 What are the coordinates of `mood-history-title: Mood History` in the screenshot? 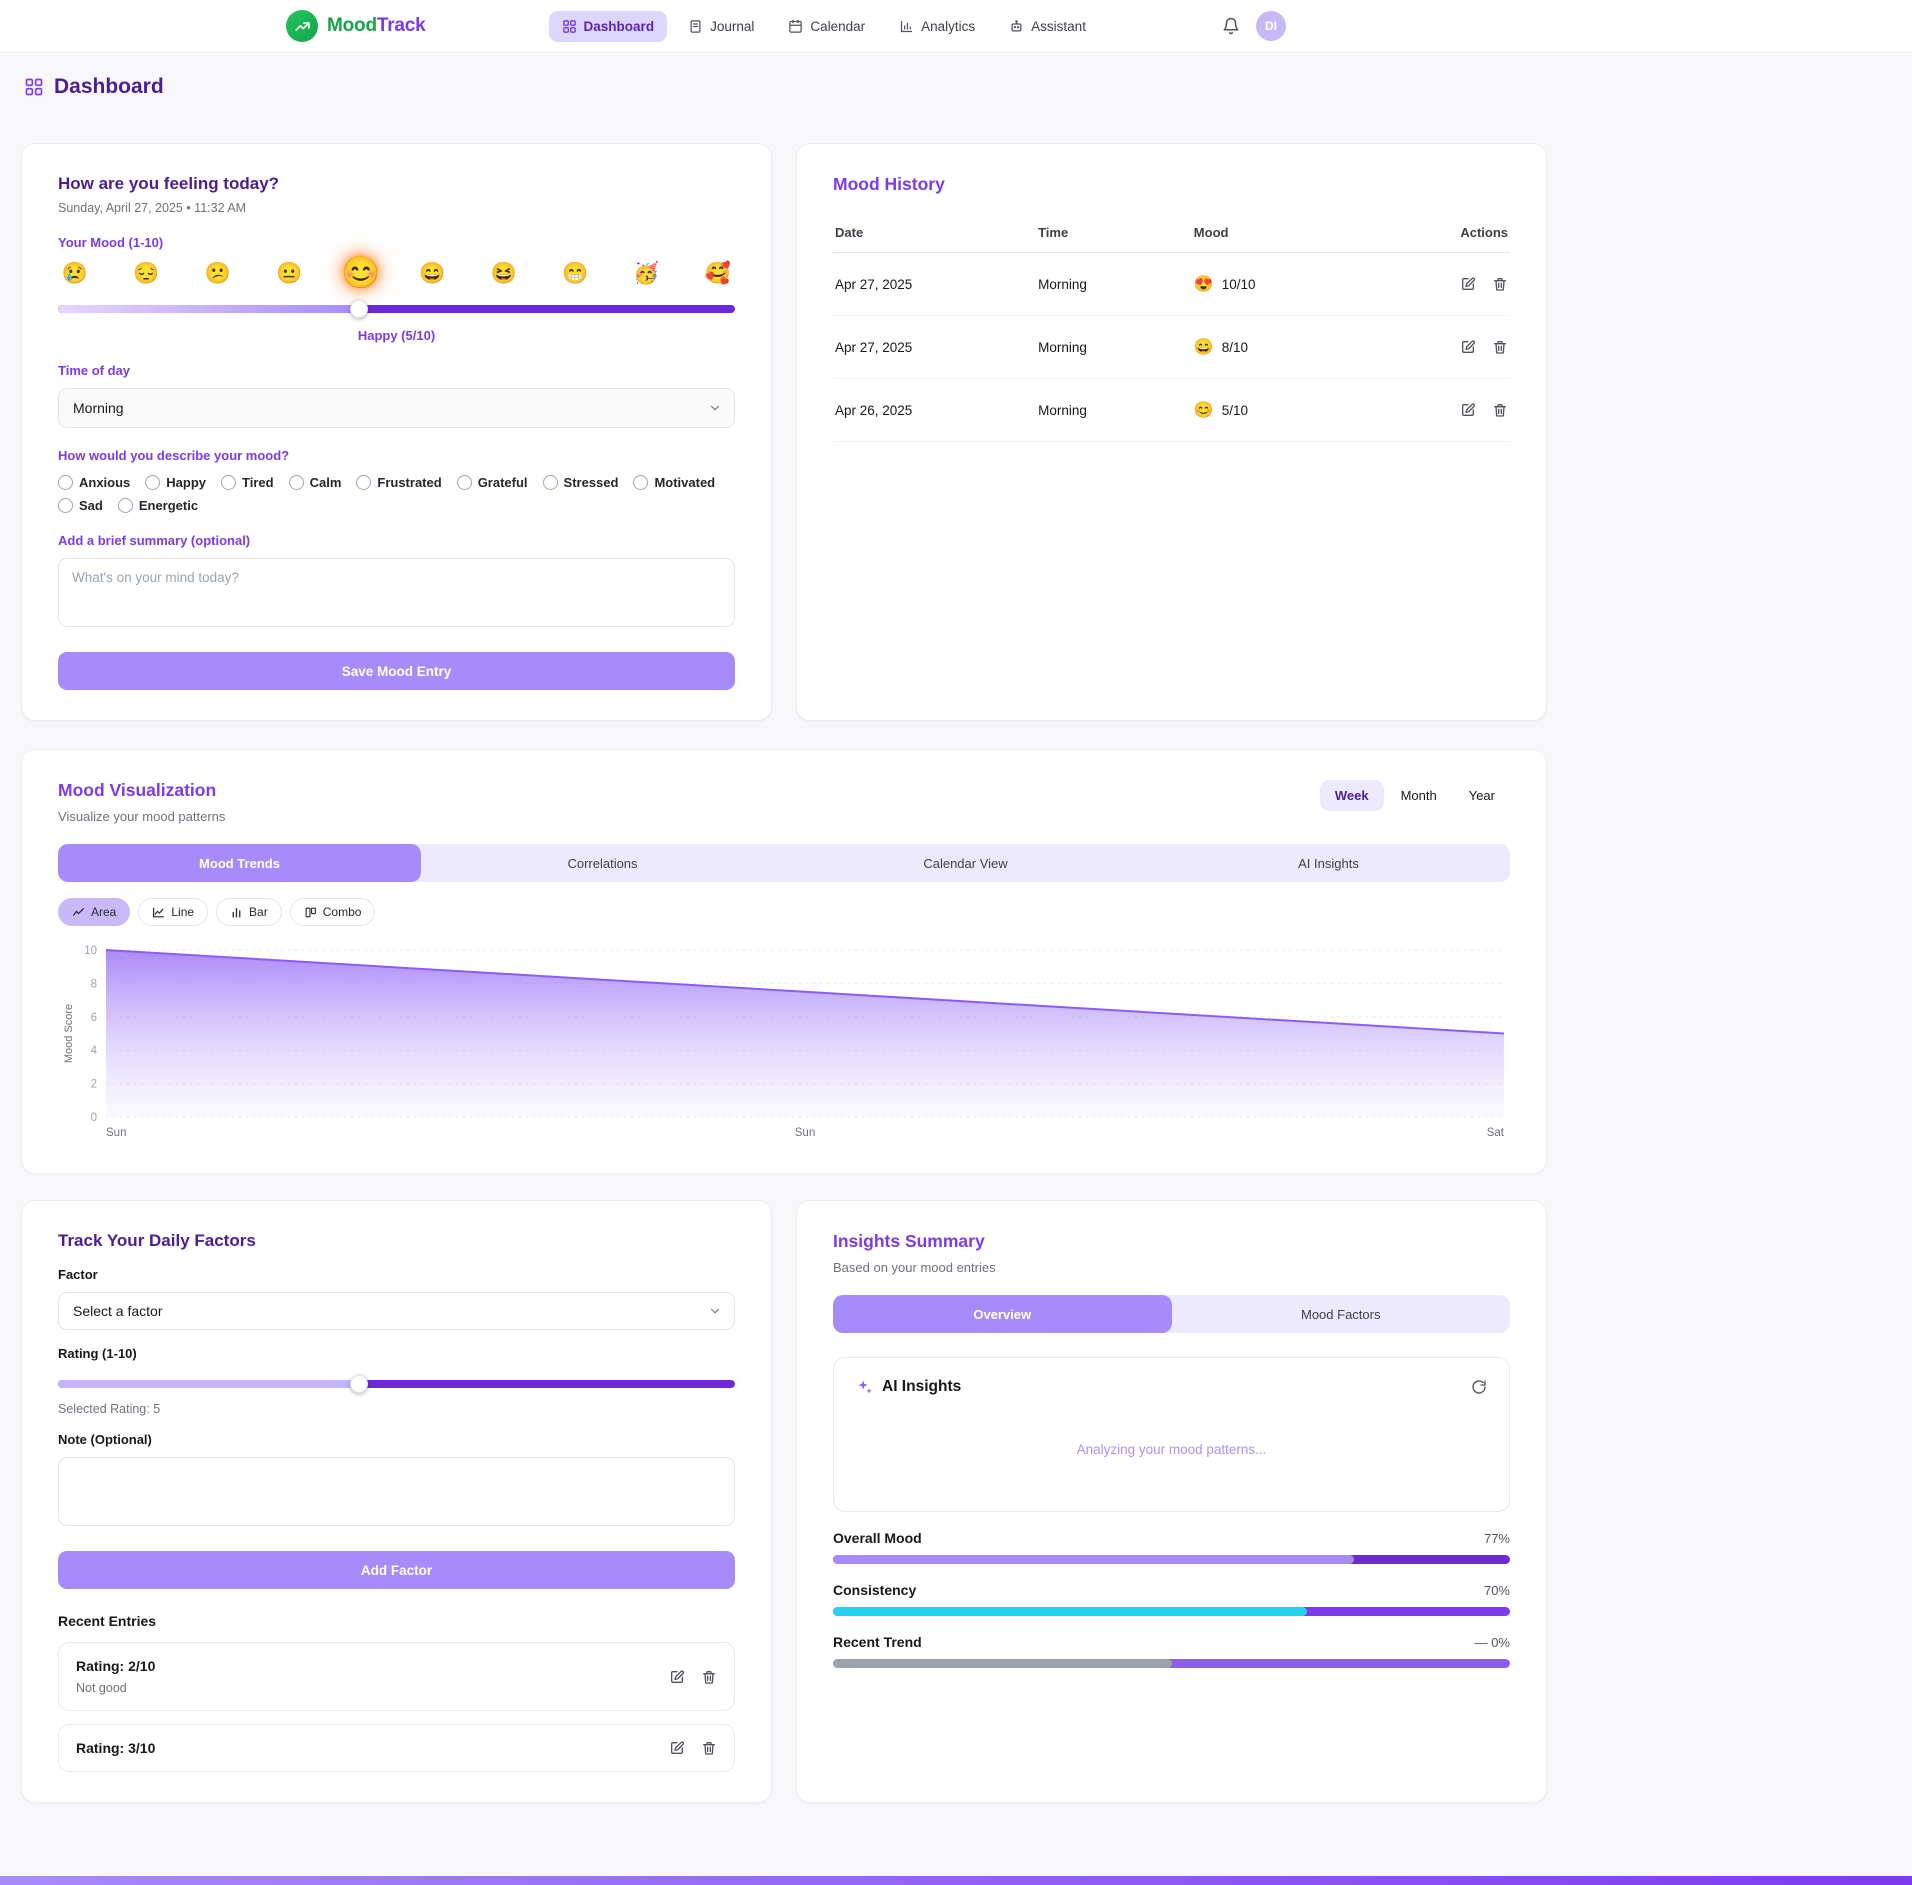 It's located at (889, 184).